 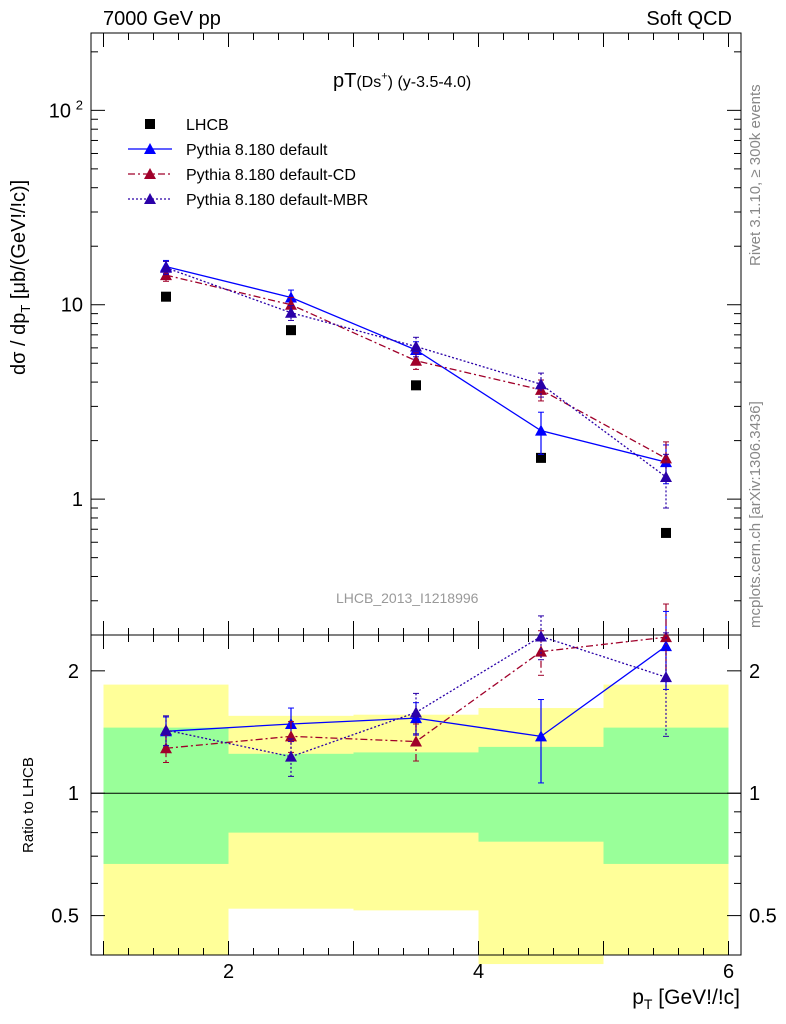 I want to click on legend-marker-cd, so click(x=150, y=173).